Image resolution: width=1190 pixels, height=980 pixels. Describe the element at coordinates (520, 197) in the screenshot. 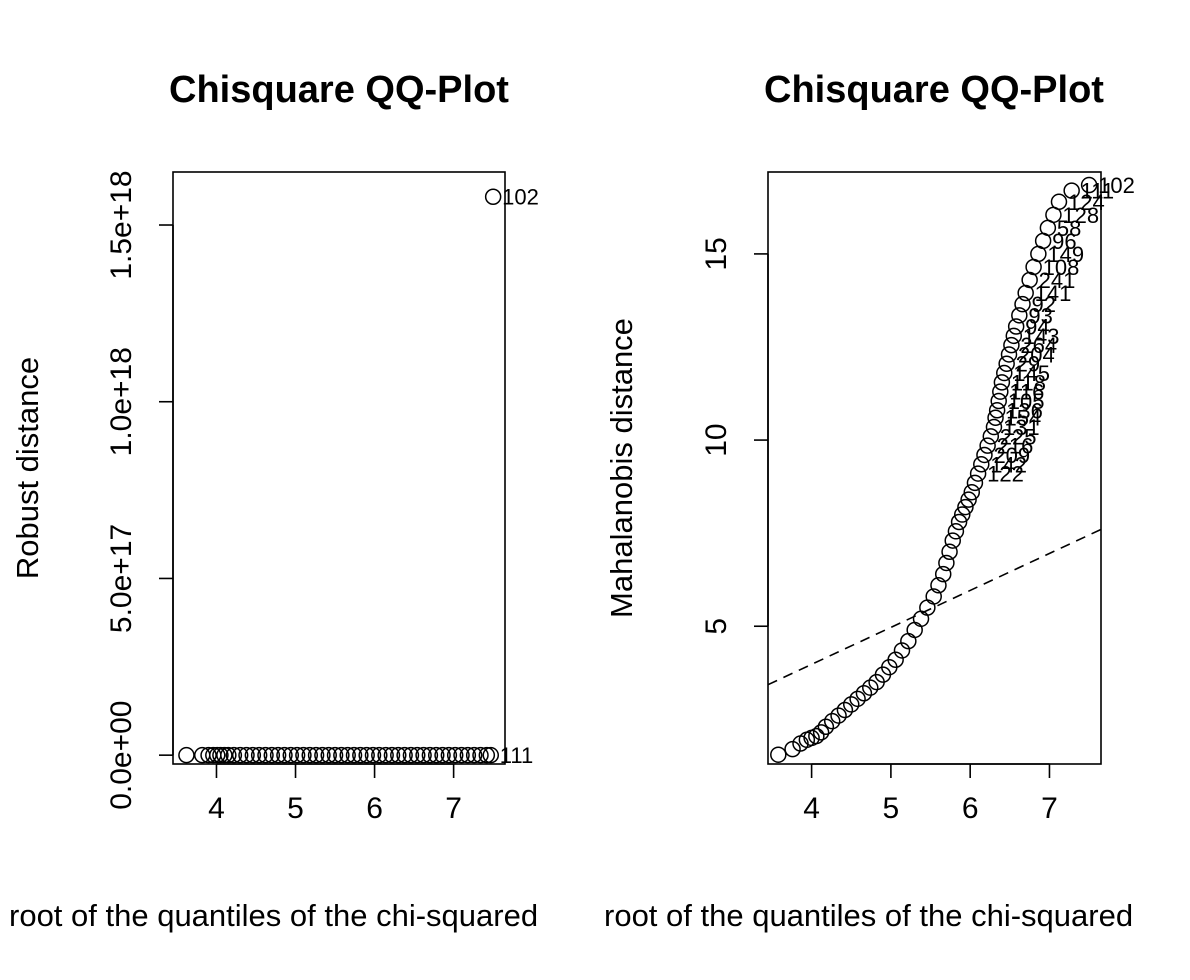

I see `point-label: 102` at that location.